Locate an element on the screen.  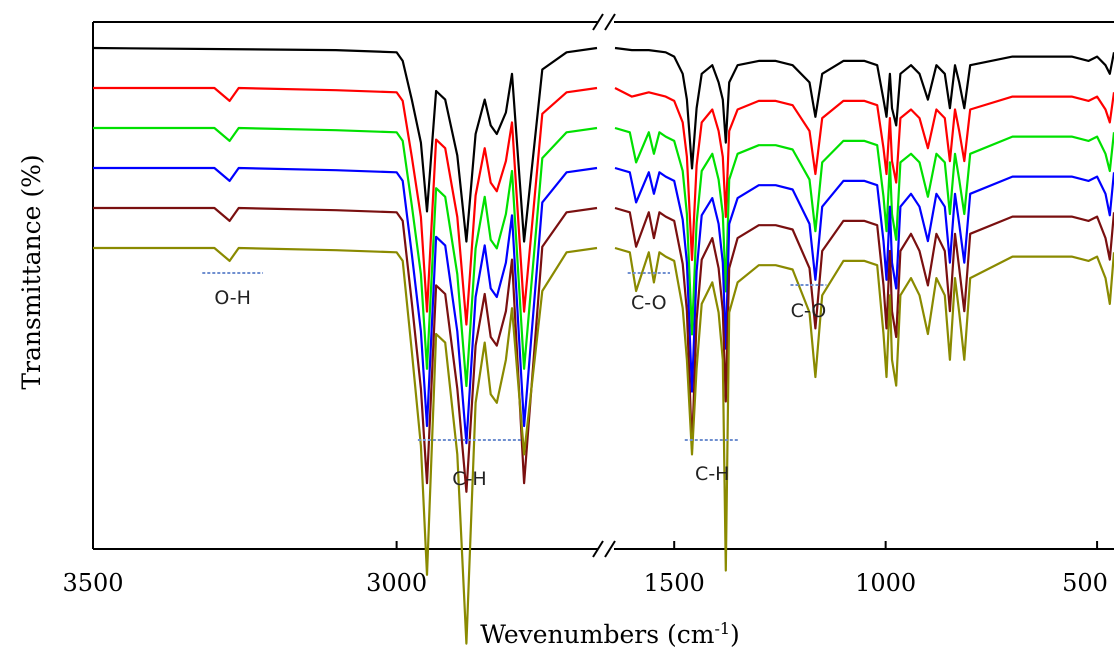
x-axis-title-close: ) is located at coordinates (735, 634).